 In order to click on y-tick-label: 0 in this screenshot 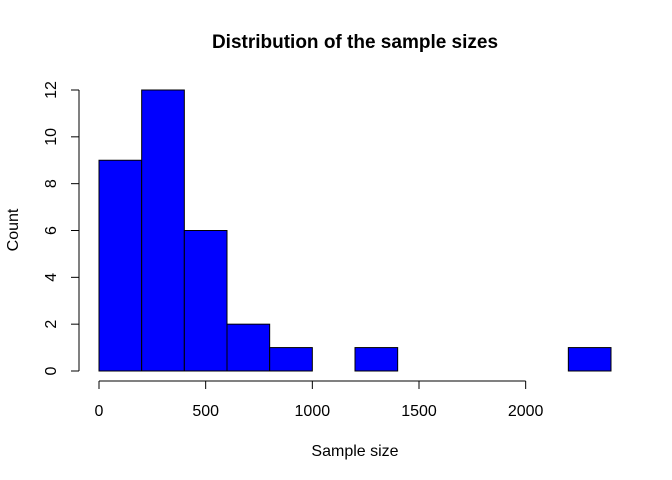, I will do `click(51, 370)`.